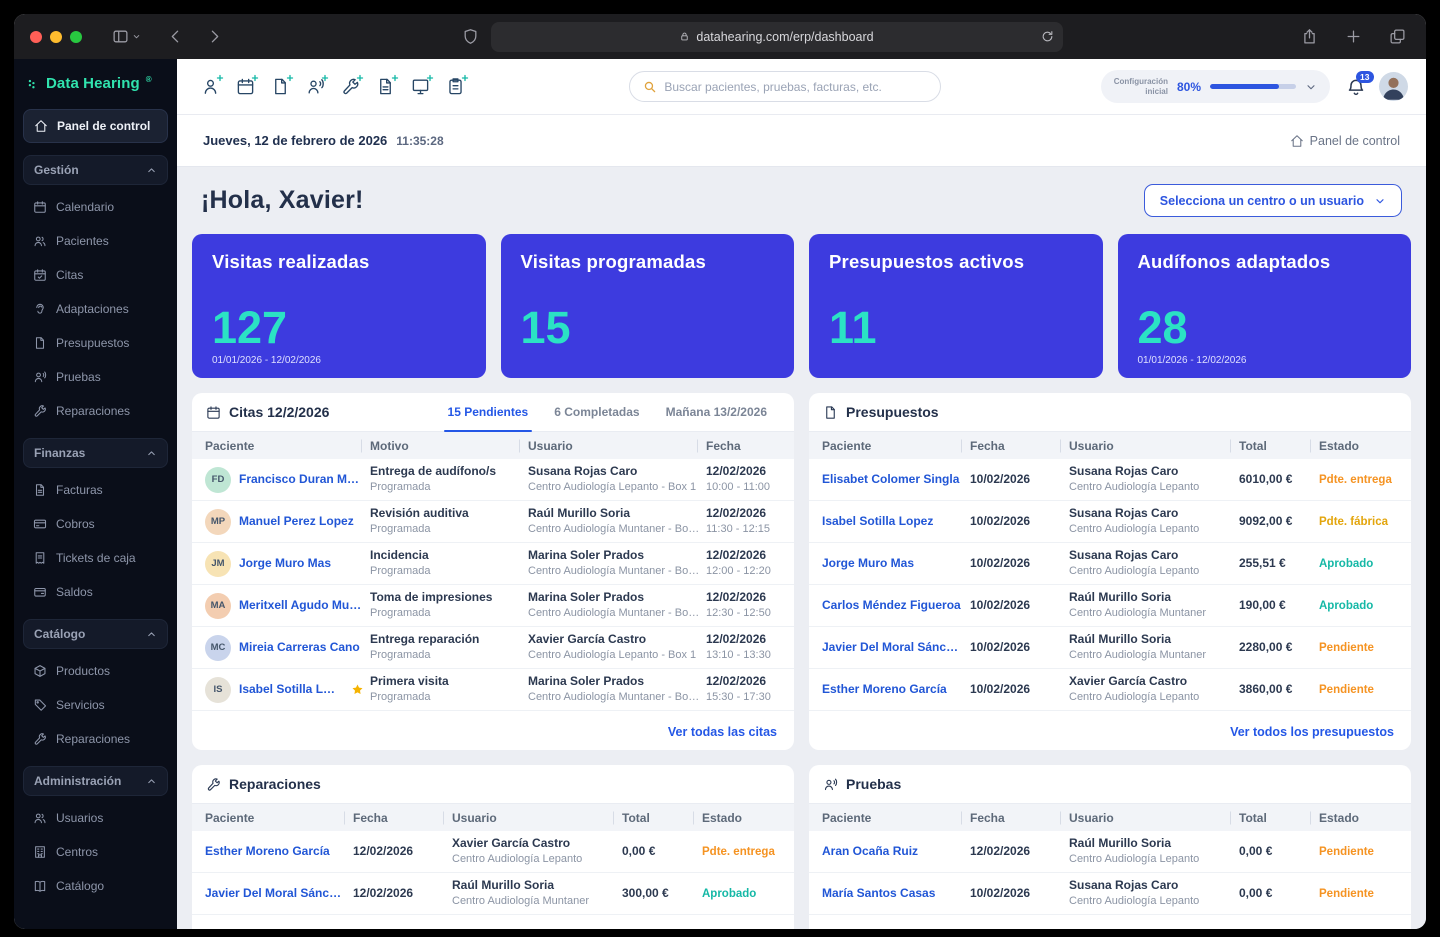 This screenshot has height=937, width=1440. What do you see at coordinates (95, 275) in the screenshot?
I see `sidebar-item-citas: Citas` at bounding box center [95, 275].